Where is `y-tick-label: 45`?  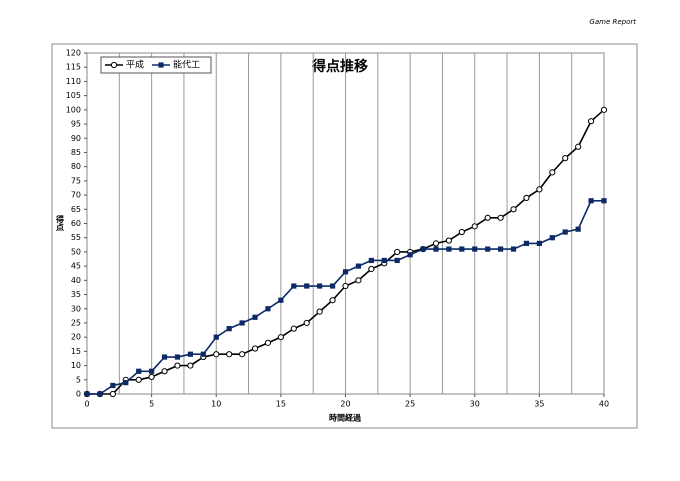
y-tick-label: 45 is located at coordinates (76, 266).